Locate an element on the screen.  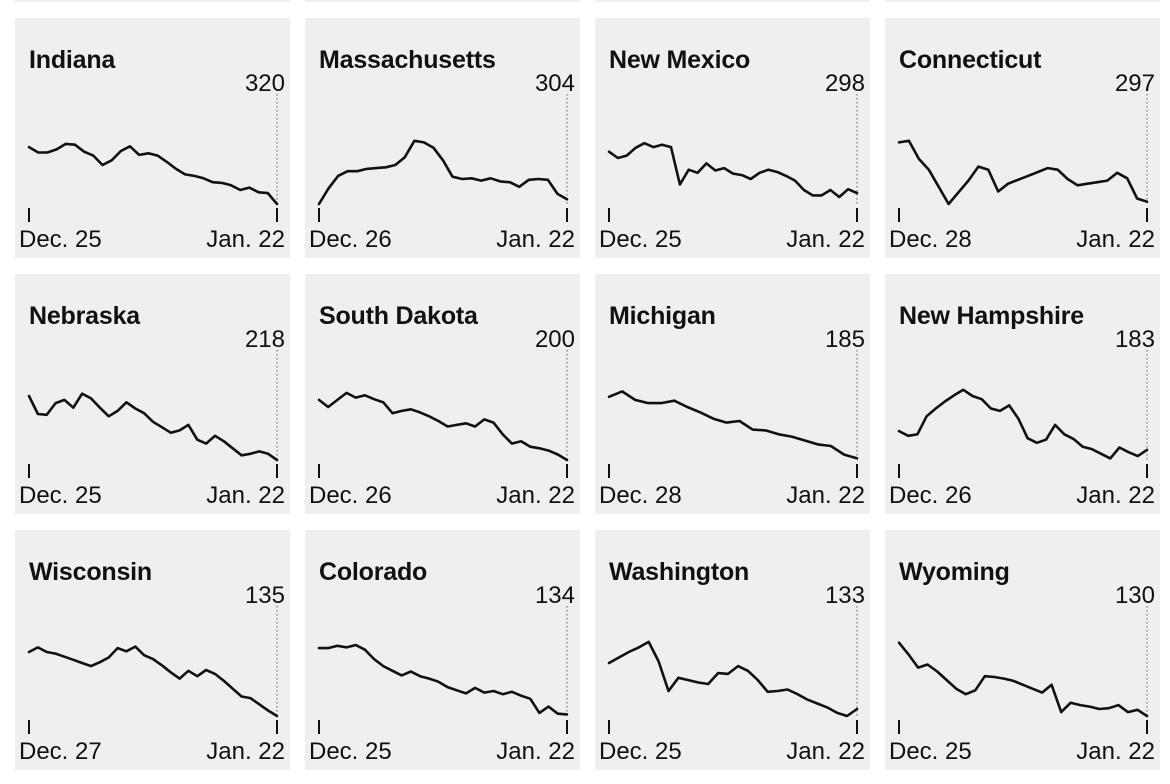
chart-panel-nebraska: Nebraska 218 Dec. 25 Jan. 22 is located at coordinates (152, 394).